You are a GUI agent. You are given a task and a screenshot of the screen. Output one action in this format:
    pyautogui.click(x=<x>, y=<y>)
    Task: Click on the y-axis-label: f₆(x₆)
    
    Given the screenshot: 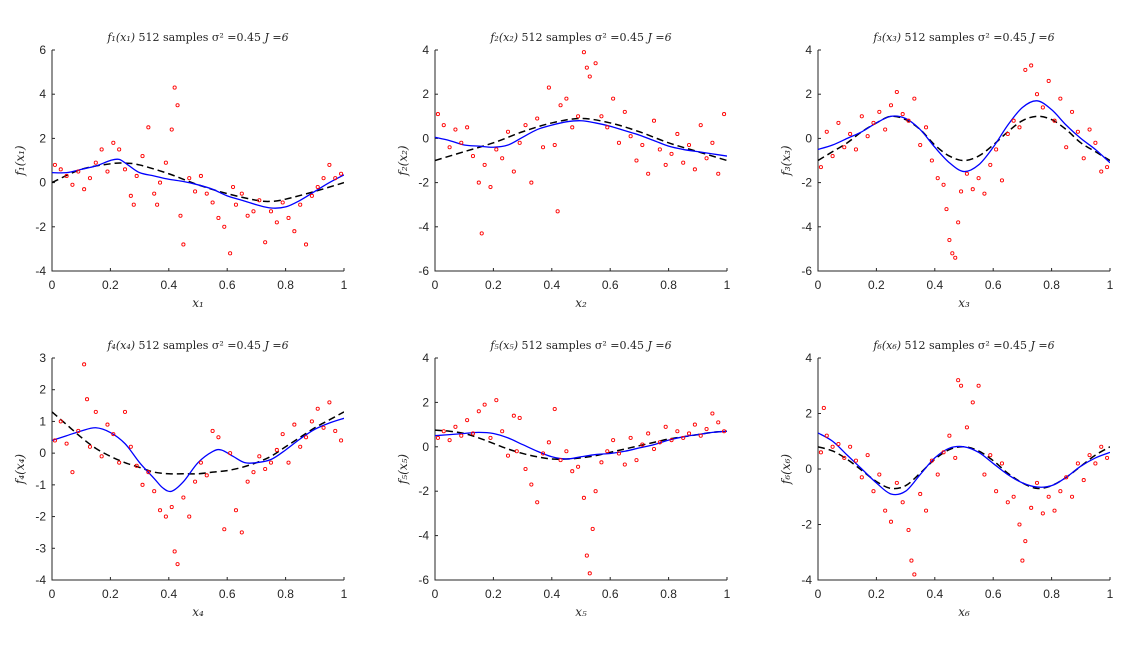 What is the action you would take?
    pyautogui.click(x=786, y=470)
    